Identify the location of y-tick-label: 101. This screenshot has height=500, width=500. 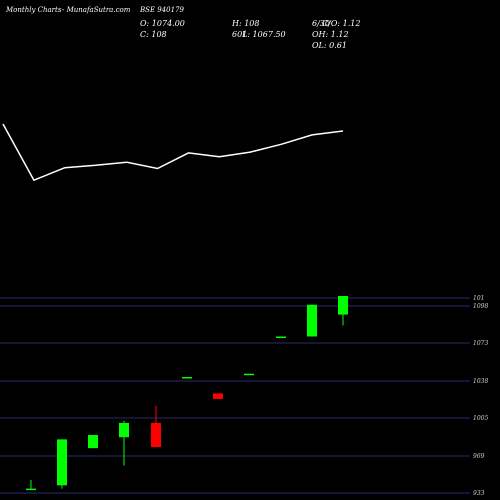
(478, 298).